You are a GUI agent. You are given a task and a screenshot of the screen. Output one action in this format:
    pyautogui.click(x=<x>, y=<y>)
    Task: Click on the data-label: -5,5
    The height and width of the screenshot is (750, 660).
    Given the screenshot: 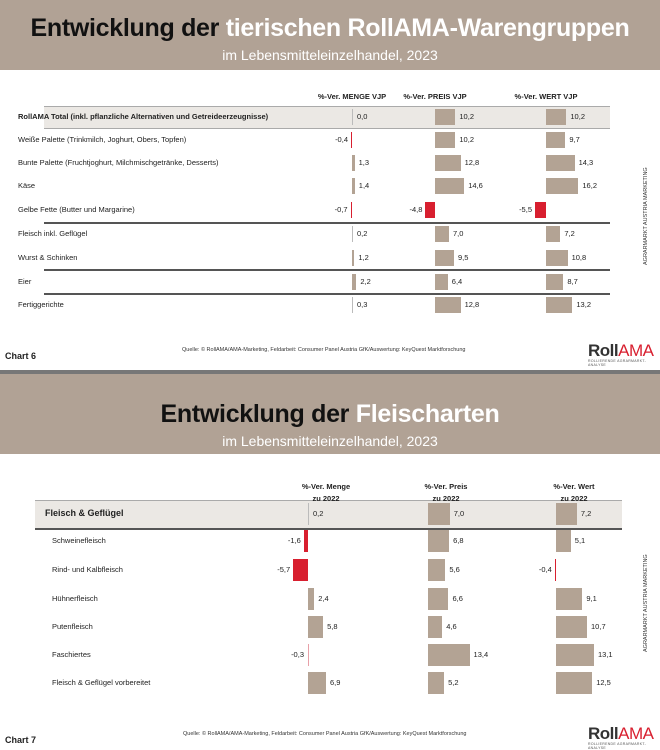 What is the action you would take?
    pyautogui.click(x=525, y=209)
    